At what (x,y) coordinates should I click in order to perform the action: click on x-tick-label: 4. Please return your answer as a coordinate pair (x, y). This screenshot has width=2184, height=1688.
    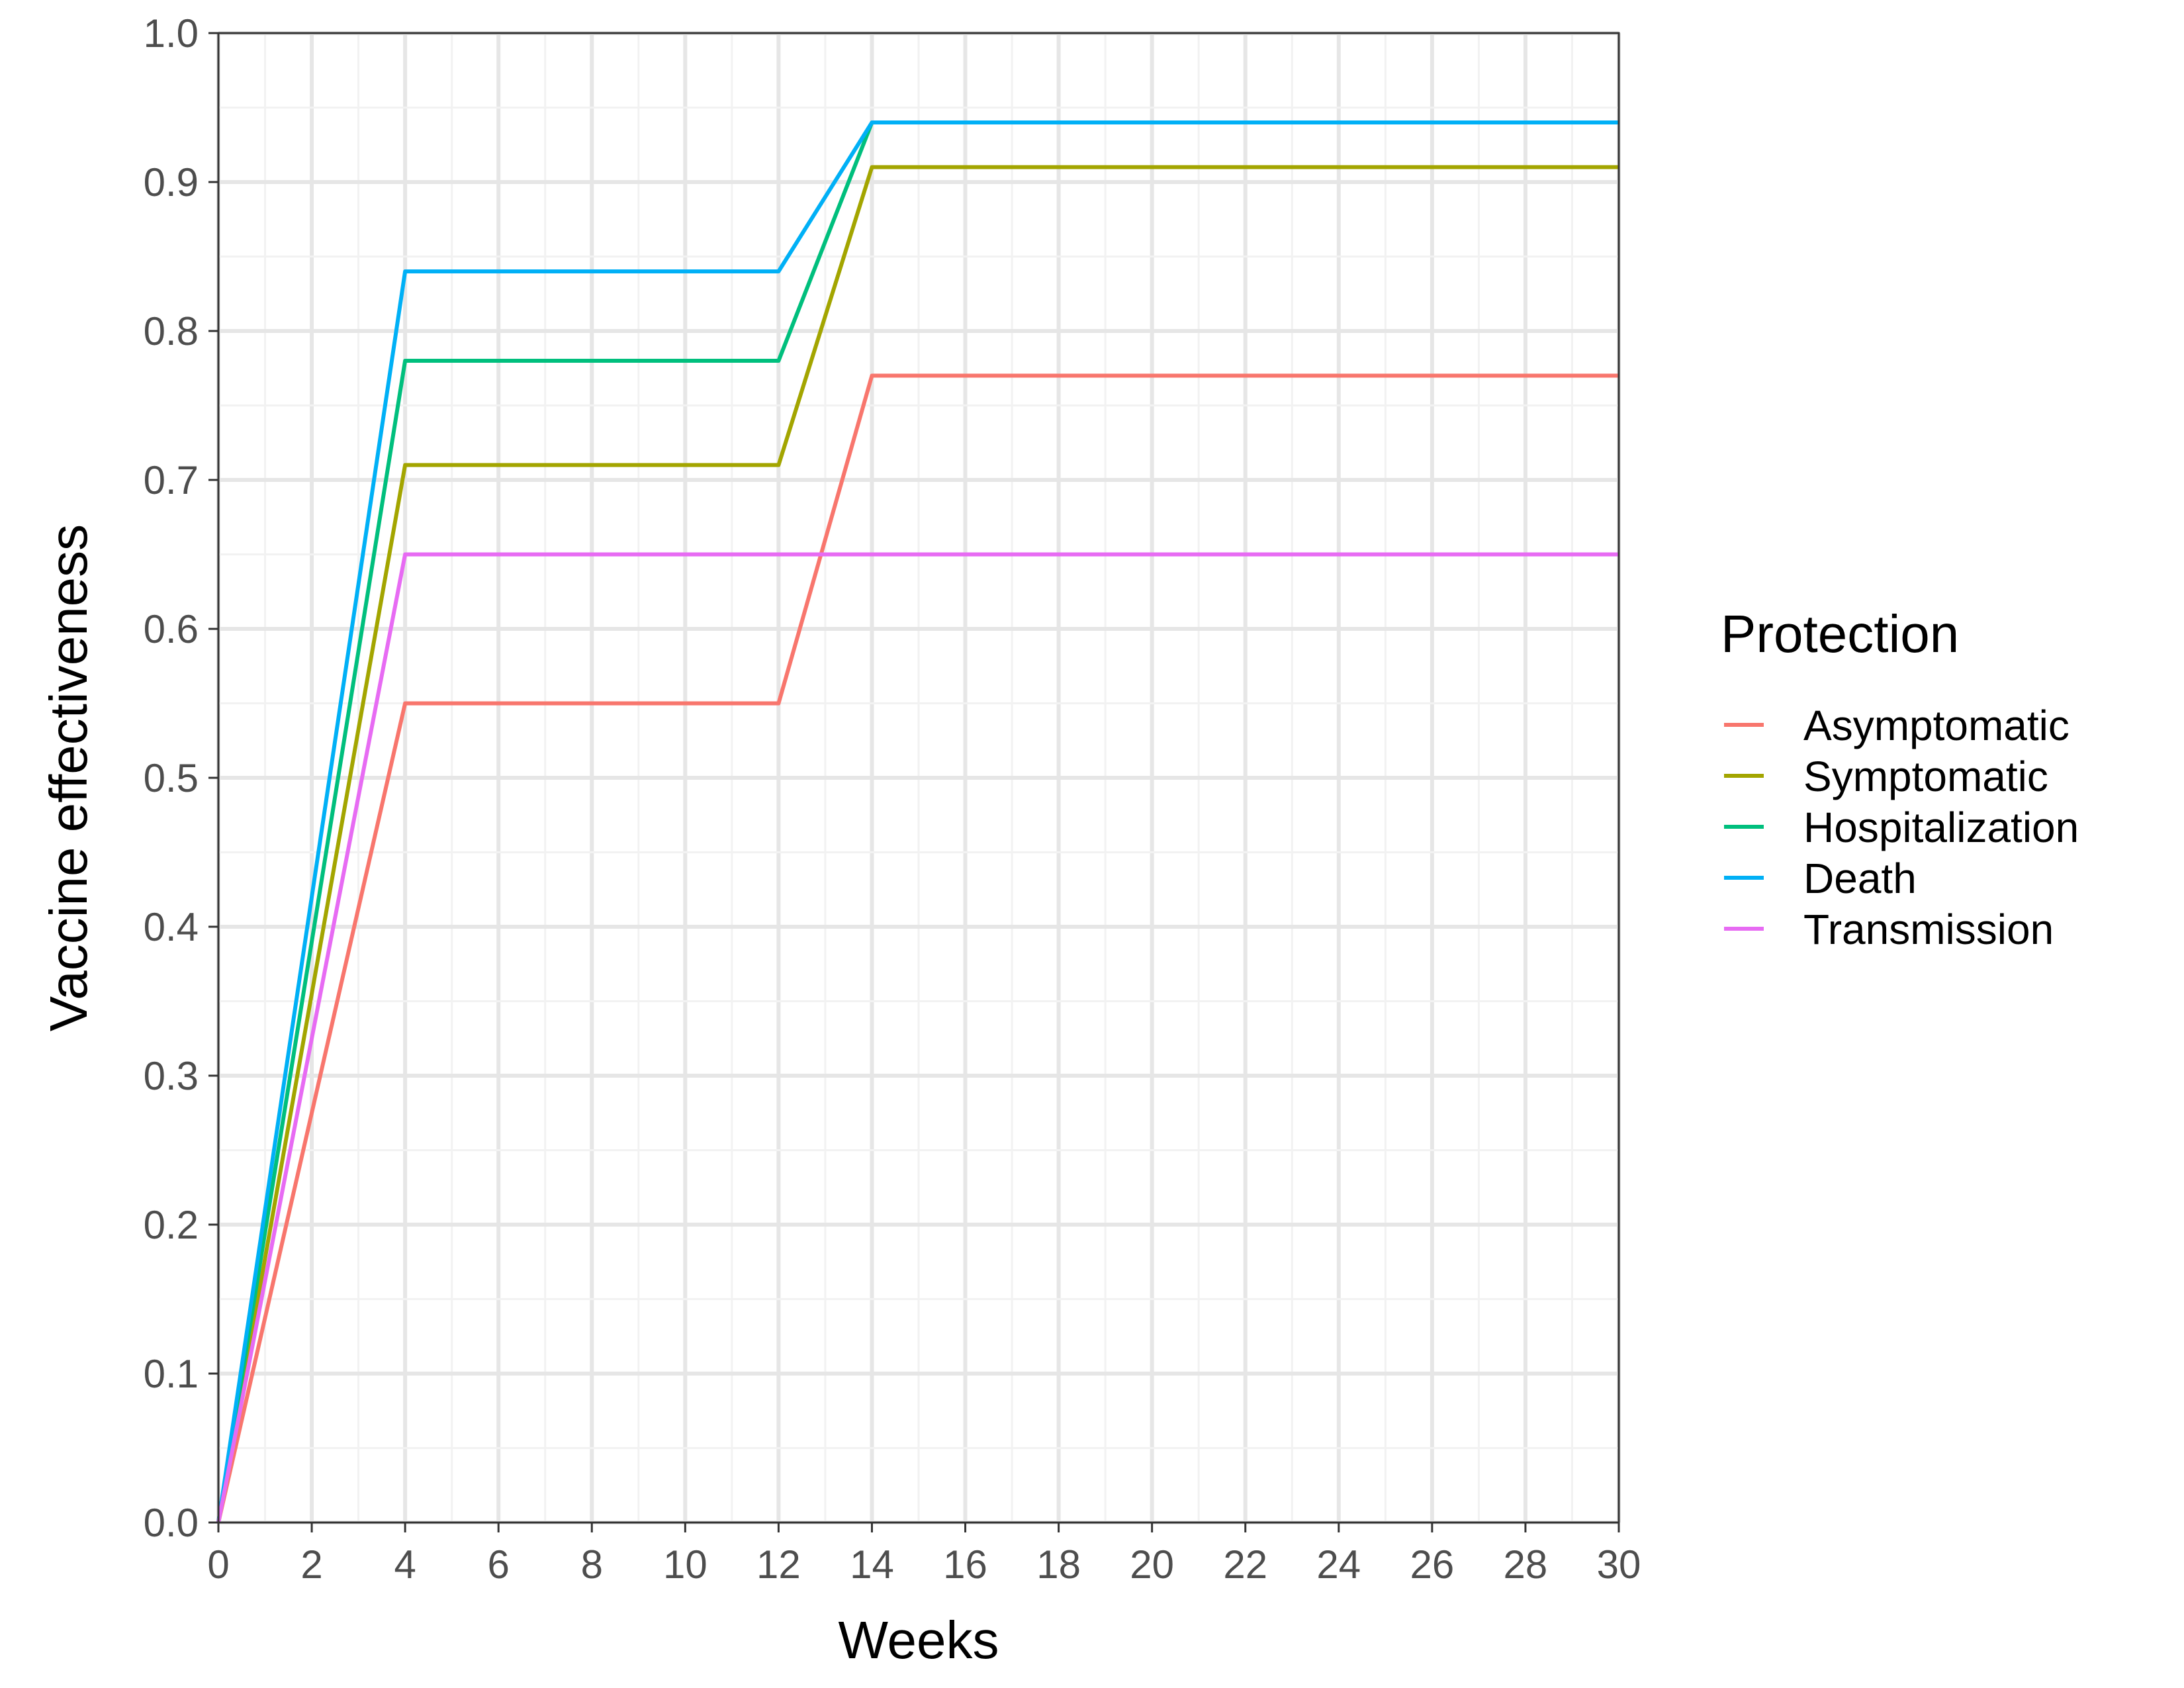
    Looking at the image, I should click on (405, 1564).